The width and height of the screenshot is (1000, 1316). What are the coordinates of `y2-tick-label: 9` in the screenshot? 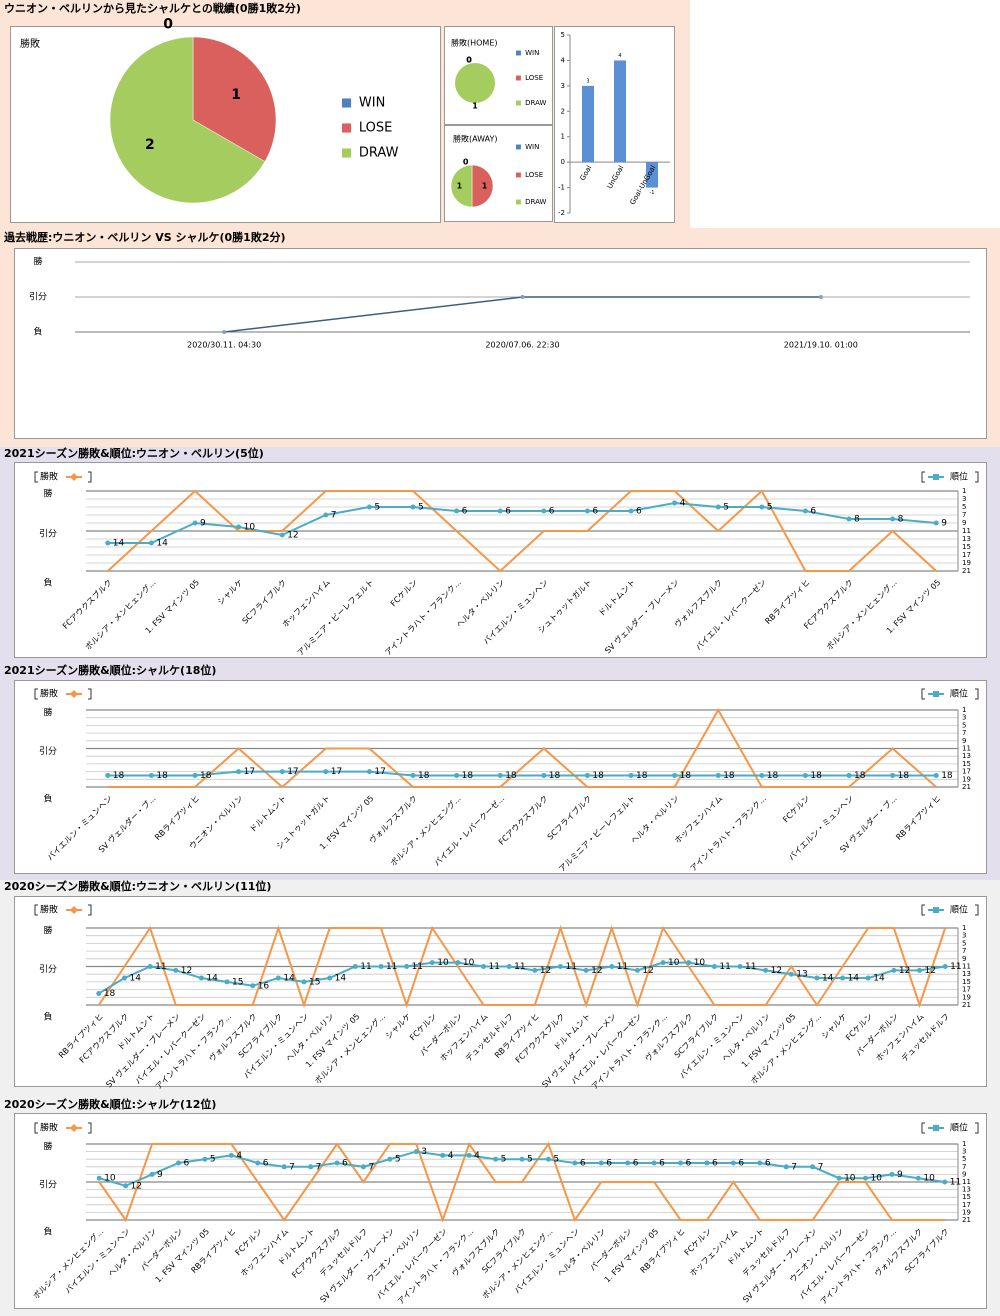 It's located at (964, 741).